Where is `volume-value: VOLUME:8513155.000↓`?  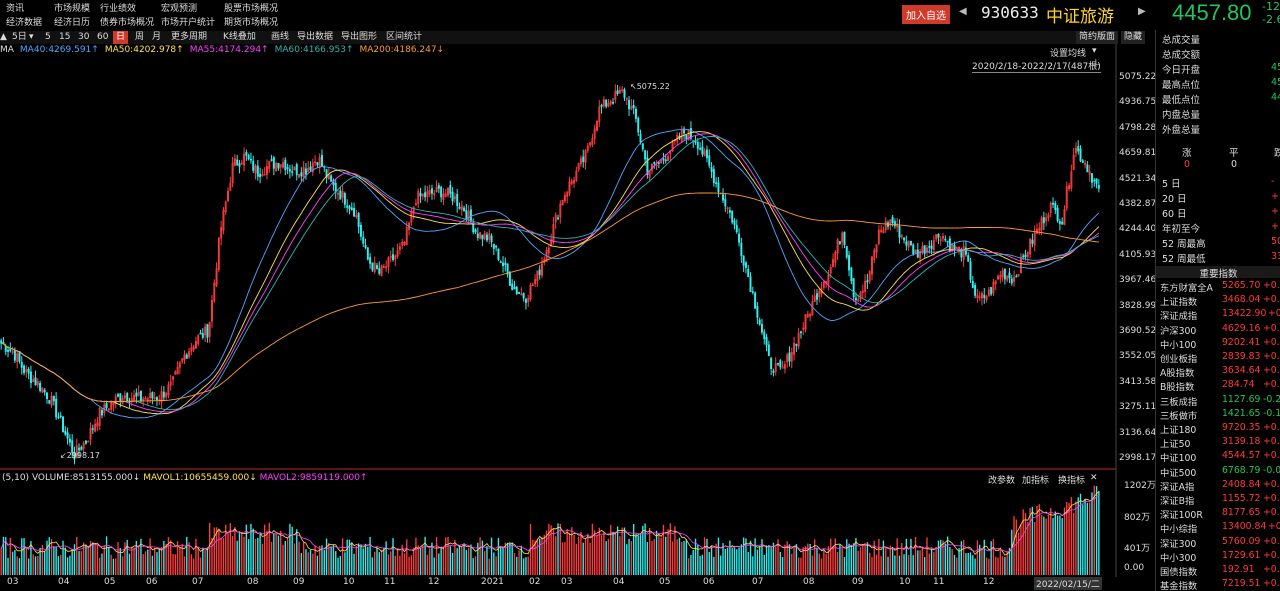
volume-value: VOLUME:8513155.000↓ is located at coordinates (86, 478).